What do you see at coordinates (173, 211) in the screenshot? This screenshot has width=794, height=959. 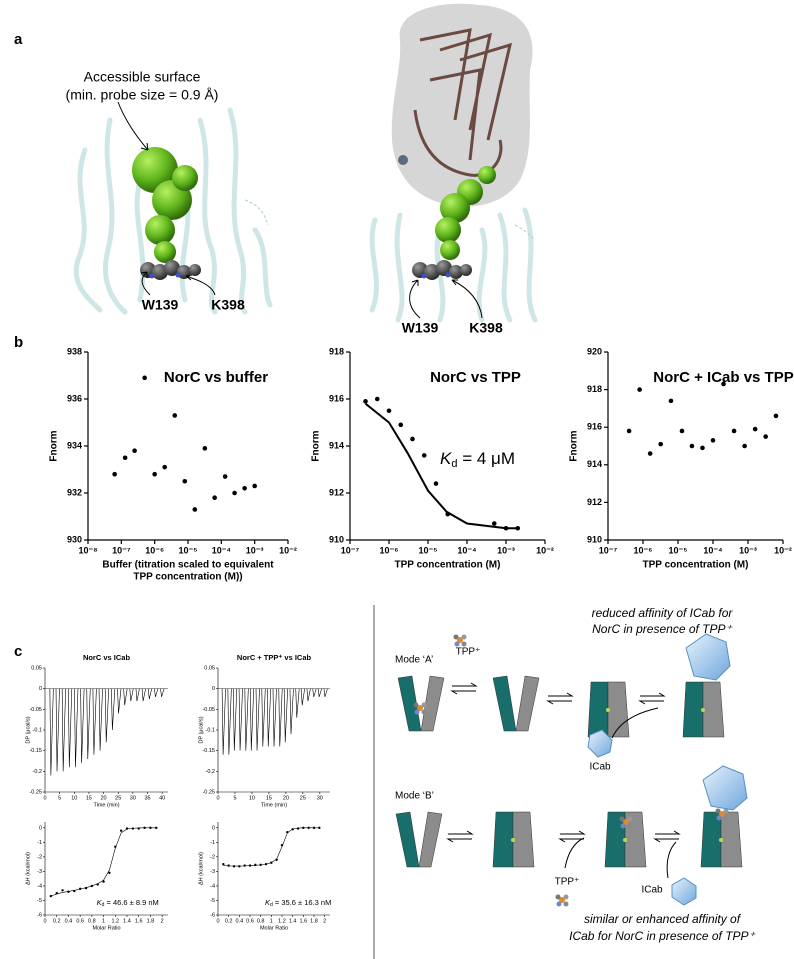 I see `structure-left` at bounding box center [173, 211].